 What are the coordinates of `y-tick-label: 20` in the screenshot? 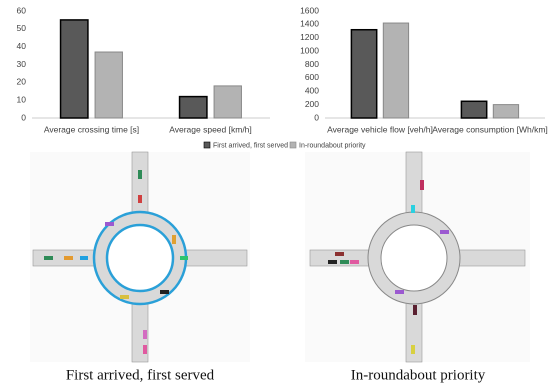 It's located at (22, 82).